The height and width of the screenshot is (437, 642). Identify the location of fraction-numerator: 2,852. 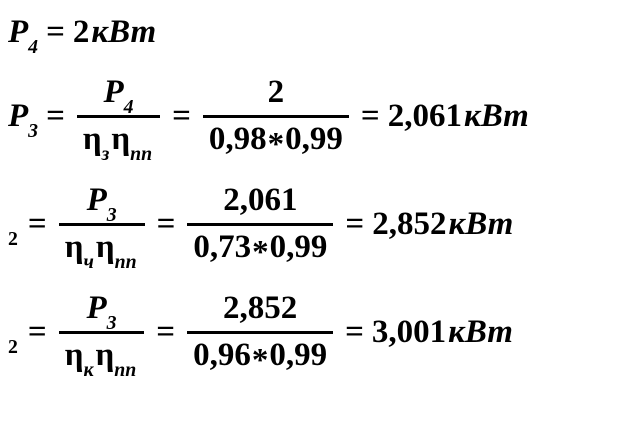
(260, 307).